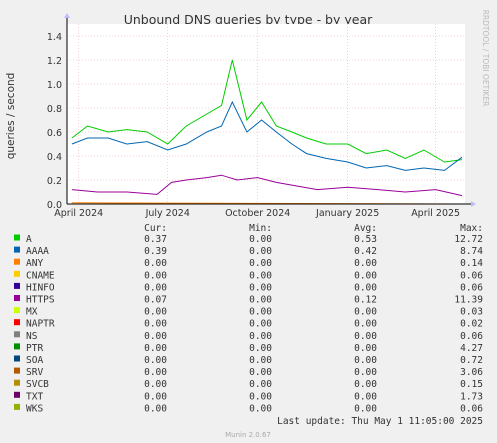 Image resolution: width=497 pixels, height=443 pixels. Describe the element at coordinates (471, 372) in the screenshot. I see `legend-value-max: 3.06` at that location.